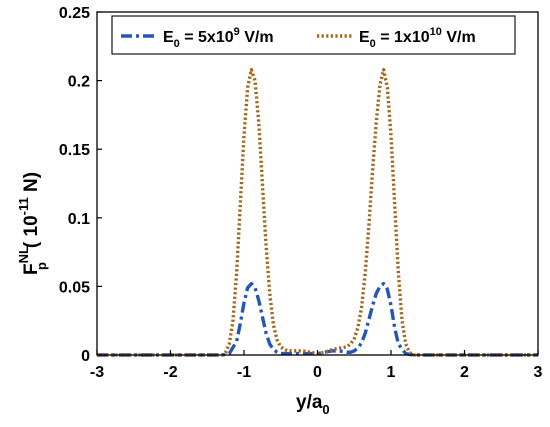 This screenshot has height=427, width=550. What do you see at coordinates (325, 409) in the screenshot?
I see `x-axis-label-sub: 0` at bounding box center [325, 409].